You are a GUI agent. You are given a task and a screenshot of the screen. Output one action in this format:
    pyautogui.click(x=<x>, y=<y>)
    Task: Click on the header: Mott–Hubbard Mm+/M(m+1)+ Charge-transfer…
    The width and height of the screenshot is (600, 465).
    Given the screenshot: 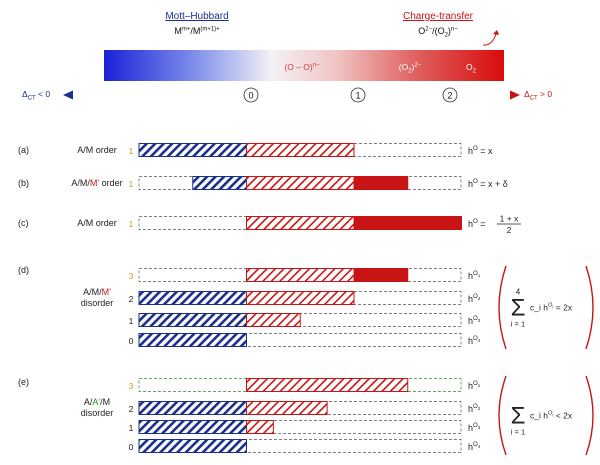 What is the action you would take?
    pyautogui.click(x=332, y=28)
    